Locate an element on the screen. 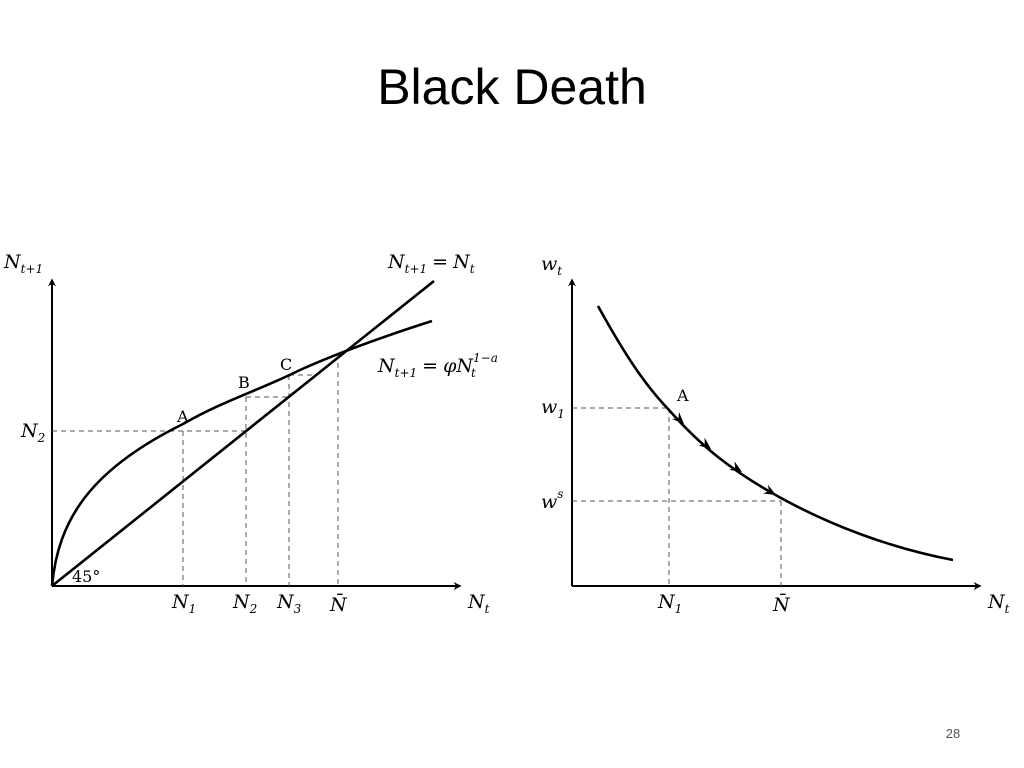 The image size is (1024, 768). line-label-lhs-sub: t+1 is located at coordinates (416, 269).